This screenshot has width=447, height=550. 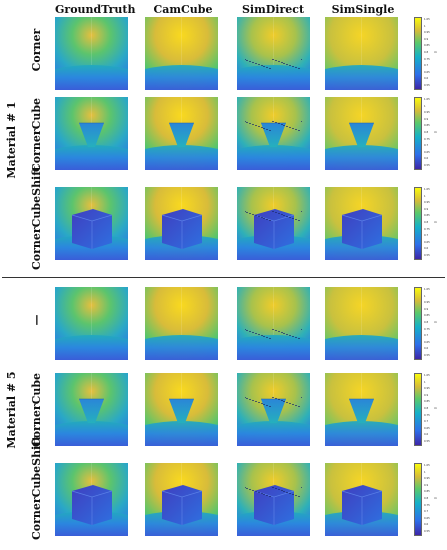 What do you see at coordinates (36, 135) in the screenshot?
I see `row-label-cornercube: CornerCube` at bounding box center [36, 135].